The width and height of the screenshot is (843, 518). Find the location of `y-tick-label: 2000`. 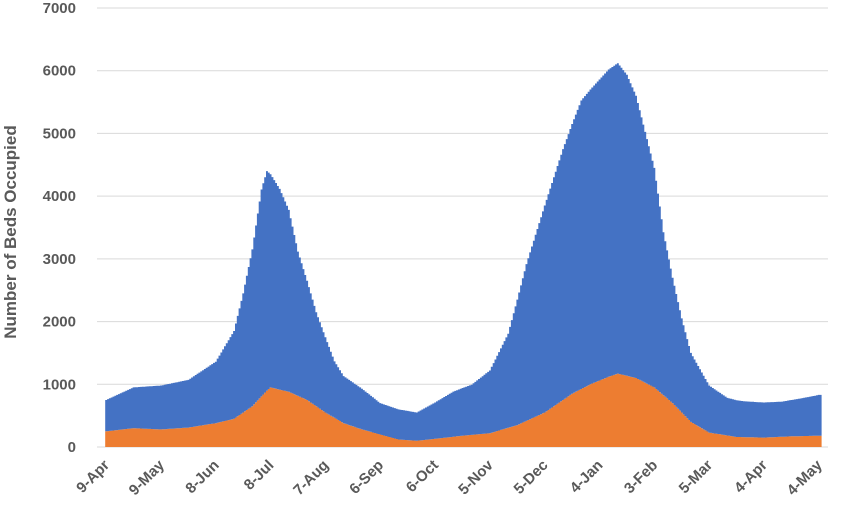

y-tick-label: 2000 is located at coordinates (59, 322).